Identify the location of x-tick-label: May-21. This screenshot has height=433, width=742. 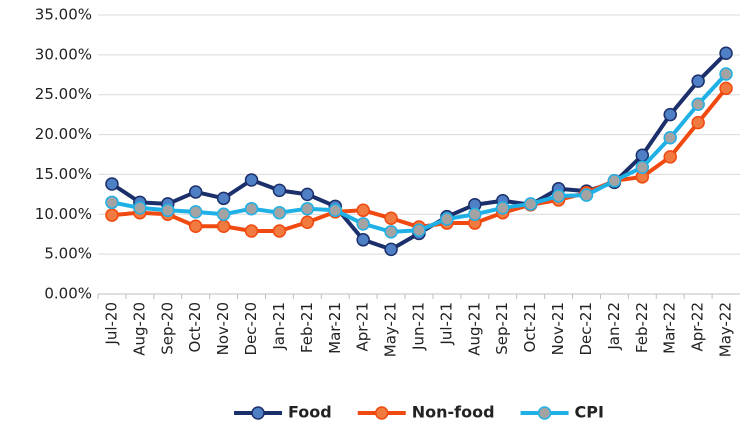
(391, 329).